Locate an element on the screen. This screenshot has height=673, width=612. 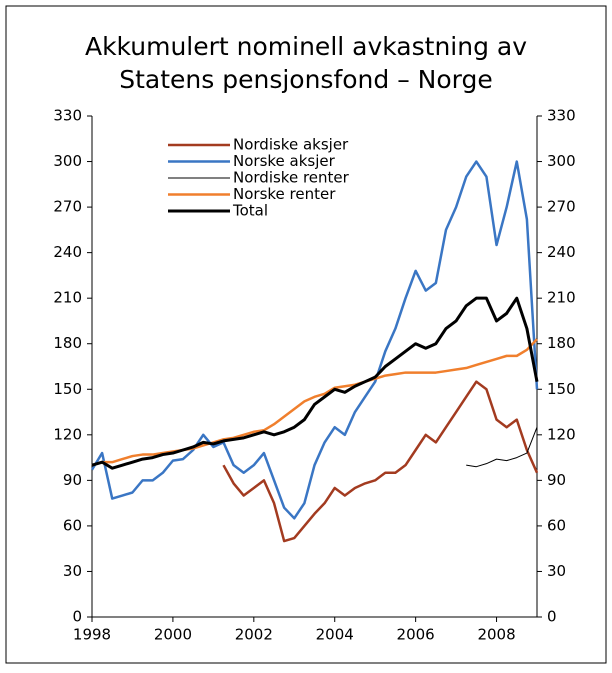
legend-label: Norske aksjer is located at coordinates (284, 161).